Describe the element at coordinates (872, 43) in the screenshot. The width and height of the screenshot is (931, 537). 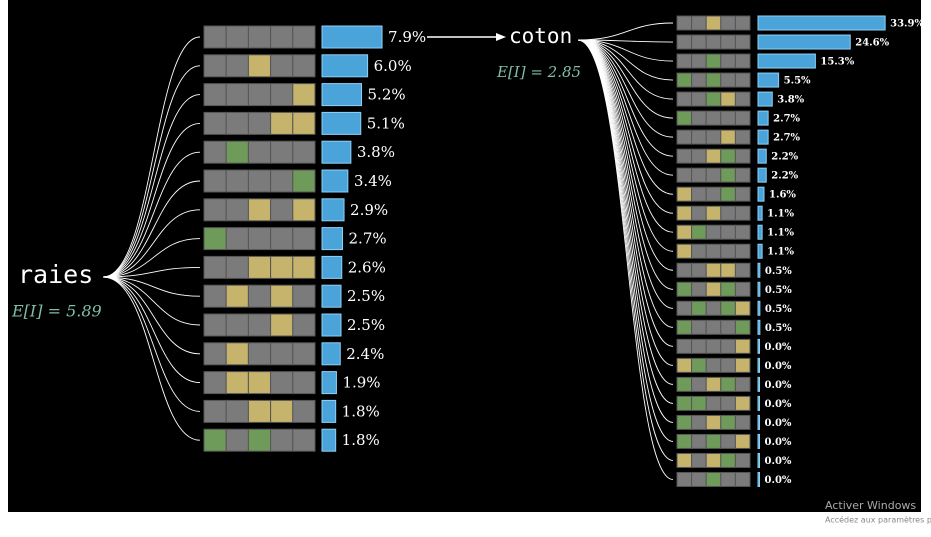
I see `value-label: 24.6%` at that location.